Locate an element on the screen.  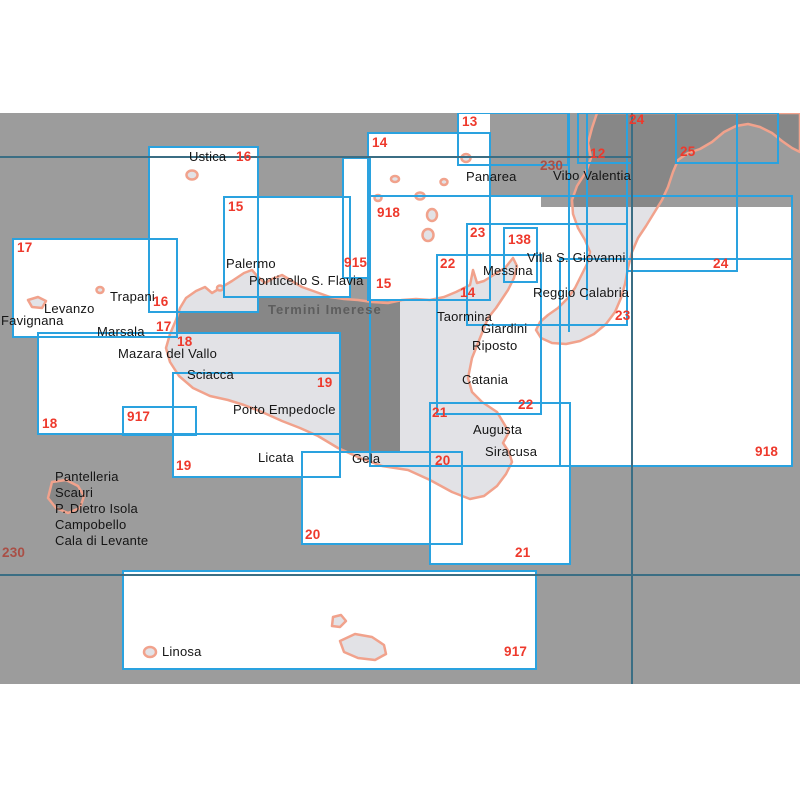
place-cala-di-levante-label: Cala di Levante is located at coordinates (102, 540).